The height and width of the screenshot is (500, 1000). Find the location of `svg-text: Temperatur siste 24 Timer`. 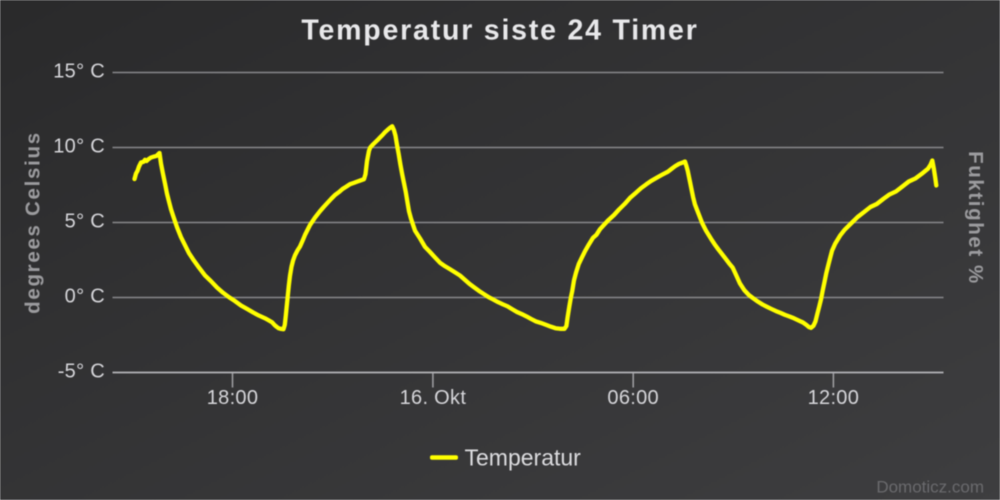

svg-text: Temperatur siste 24 Timer is located at coordinates (499, 31).